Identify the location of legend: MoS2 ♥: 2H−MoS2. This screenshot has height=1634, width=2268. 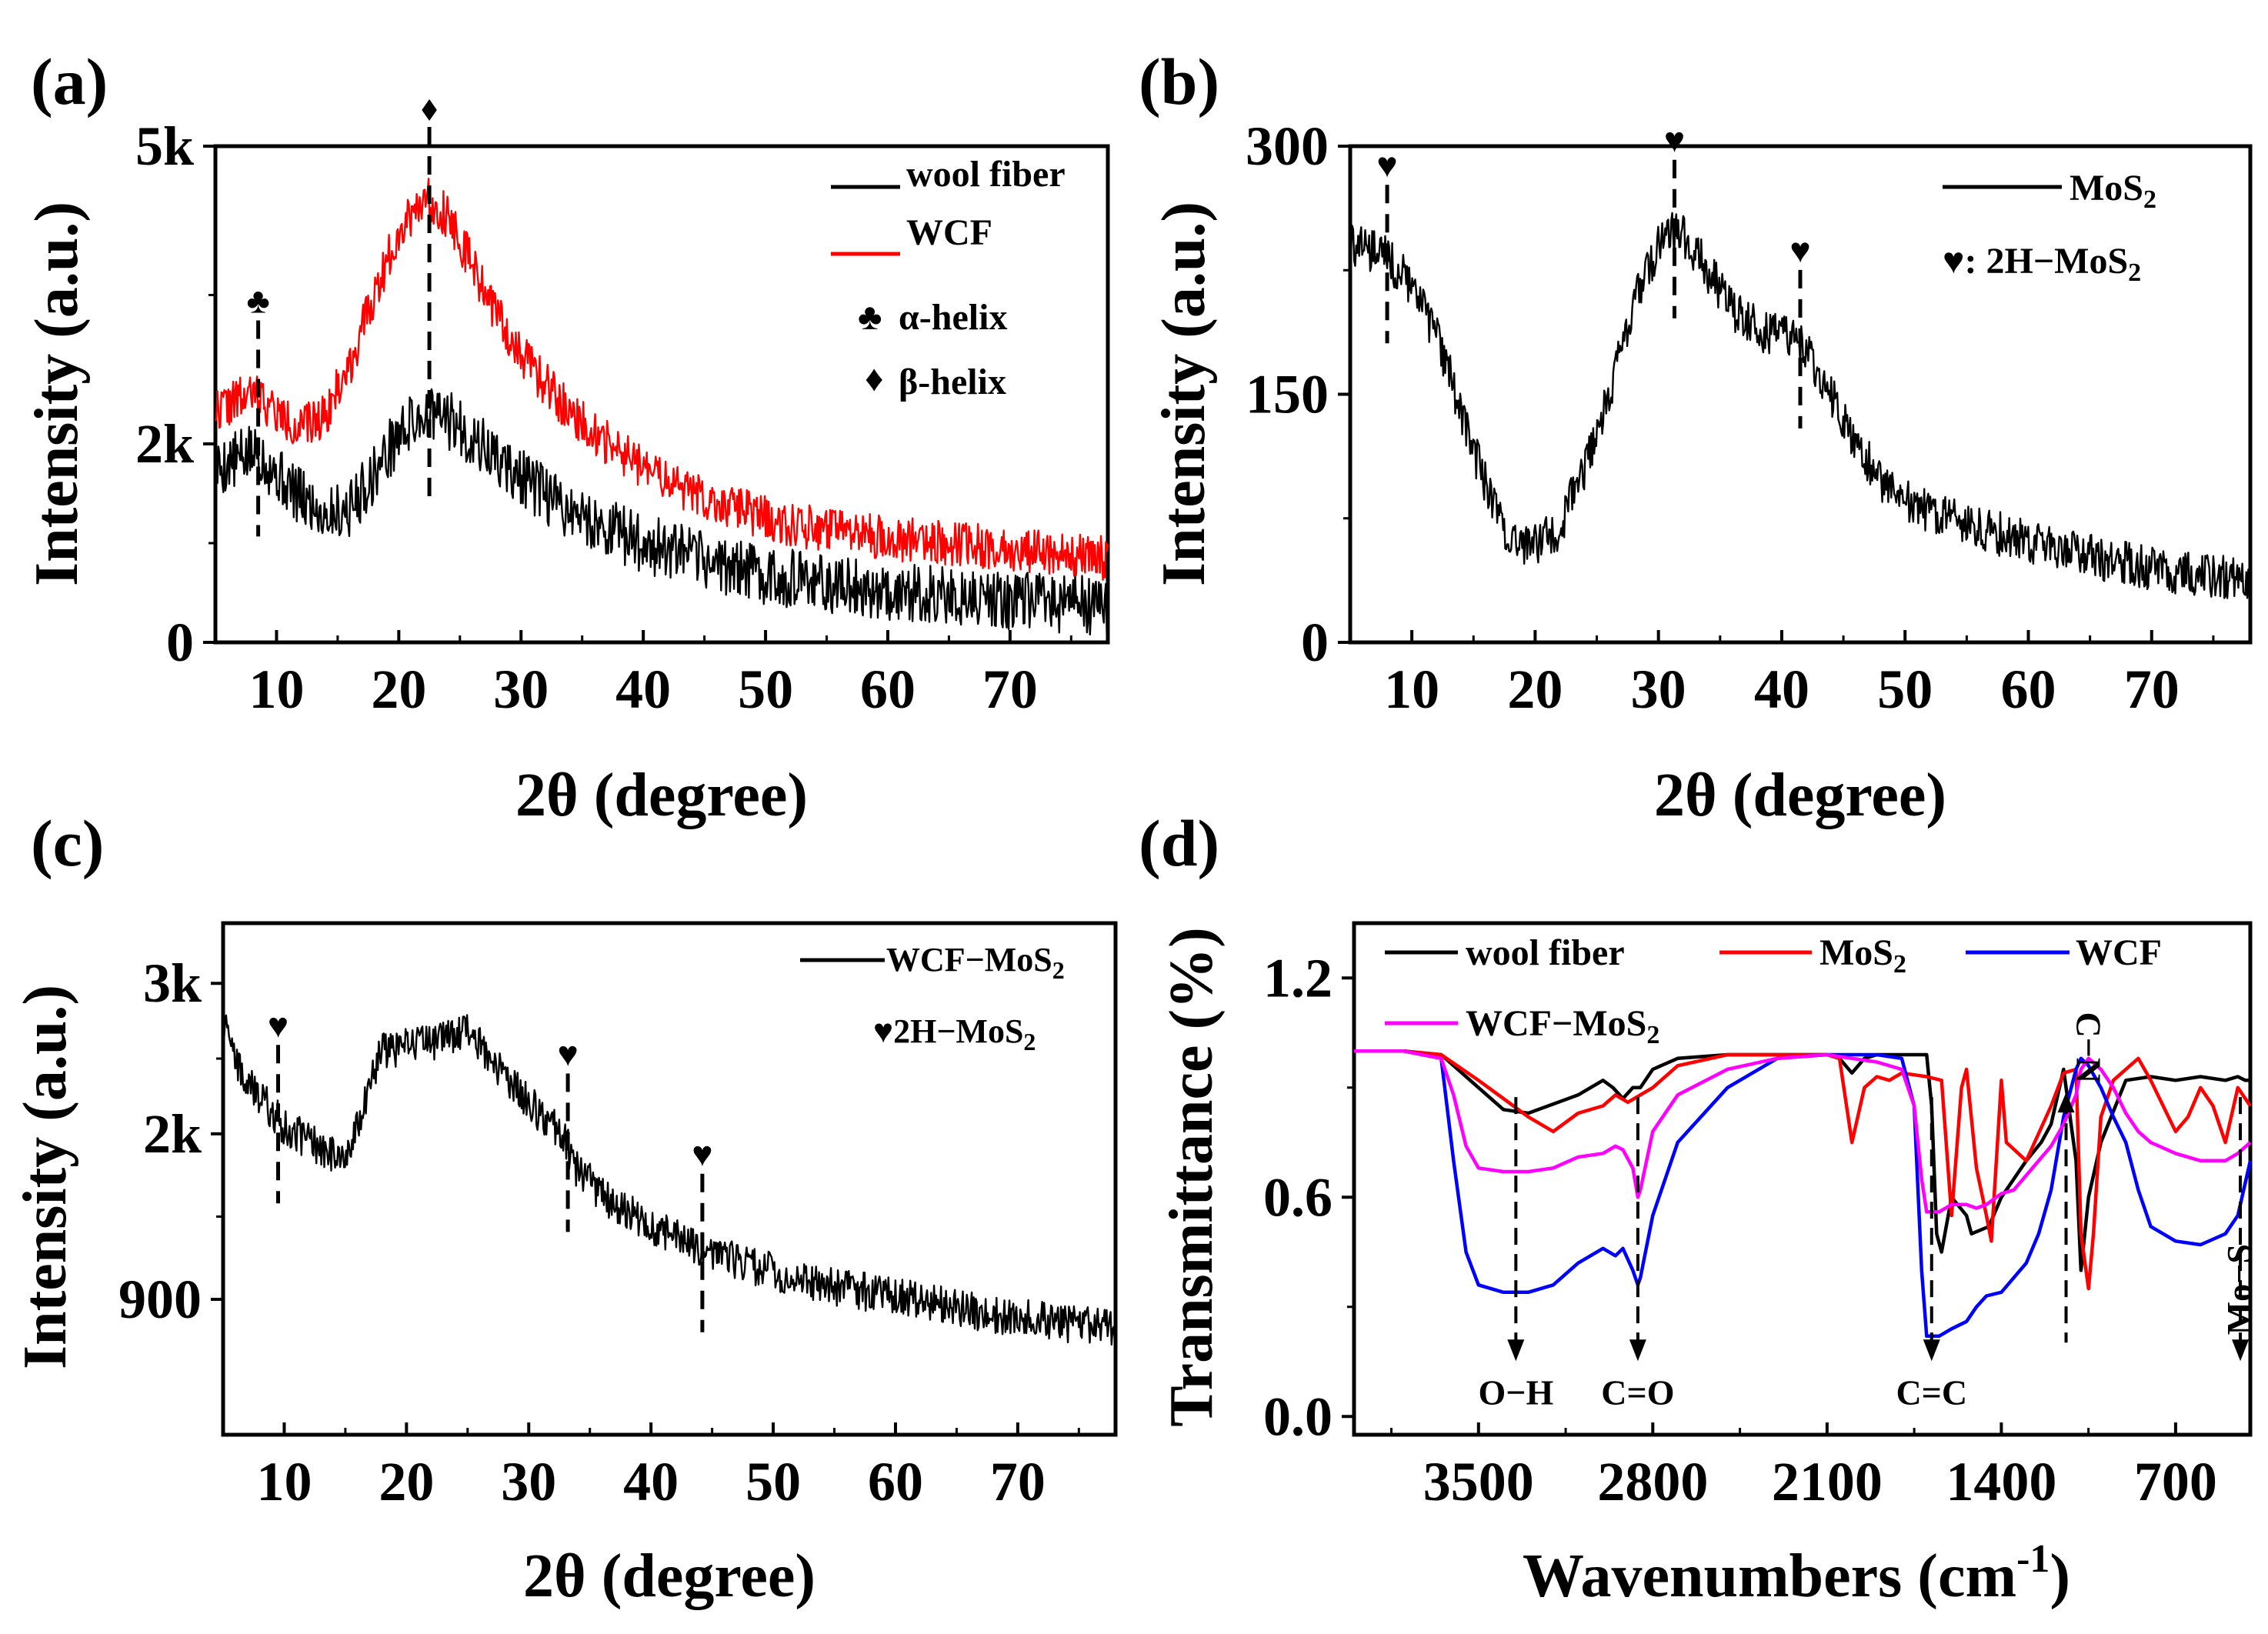
(2049, 227).